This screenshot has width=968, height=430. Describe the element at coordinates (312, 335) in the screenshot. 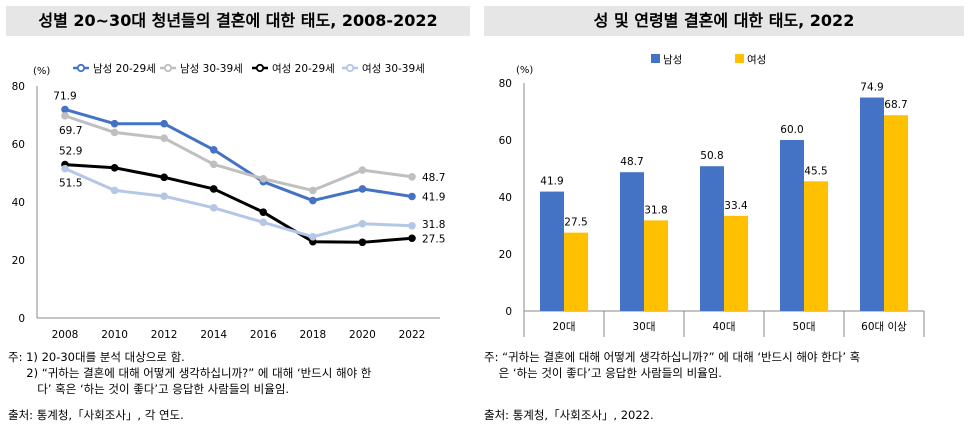

I see `left-x-tick-label: 2018` at that location.